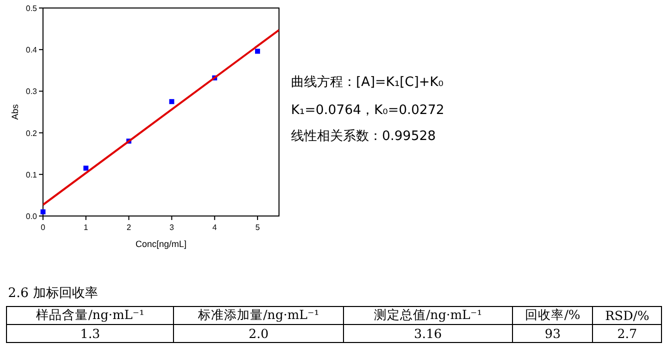  I want to click on text: 曲线方程：[A]=K₁[C]+K₀, so click(367, 82).